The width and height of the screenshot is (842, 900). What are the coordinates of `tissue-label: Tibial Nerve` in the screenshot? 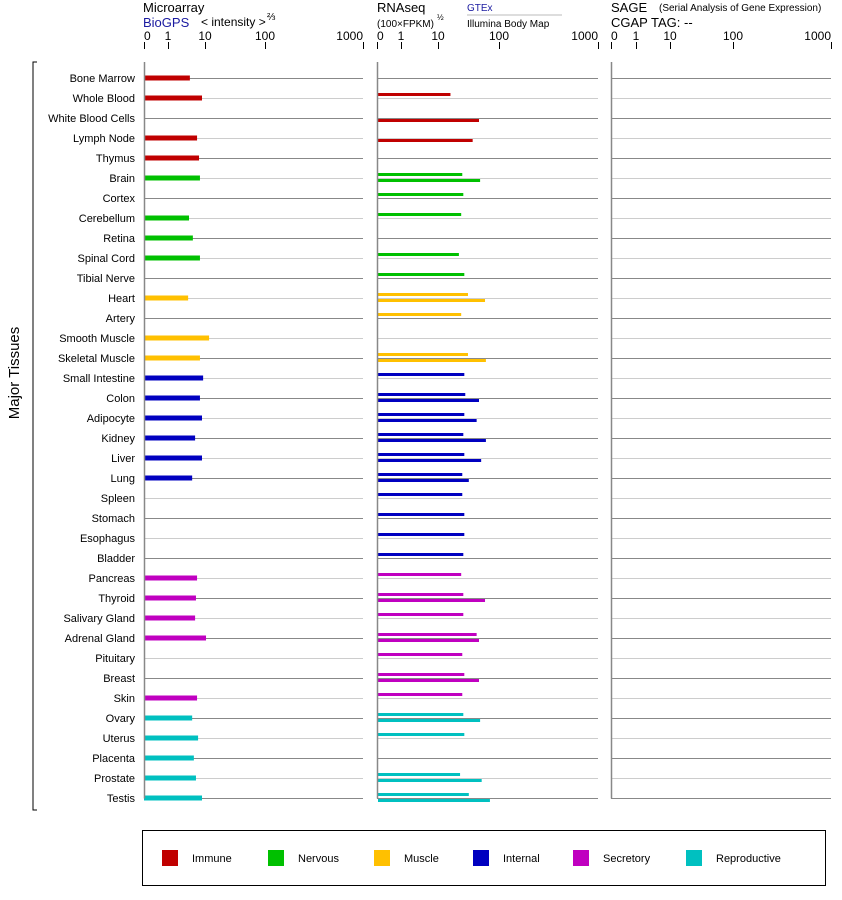 It's located at (106, 279).